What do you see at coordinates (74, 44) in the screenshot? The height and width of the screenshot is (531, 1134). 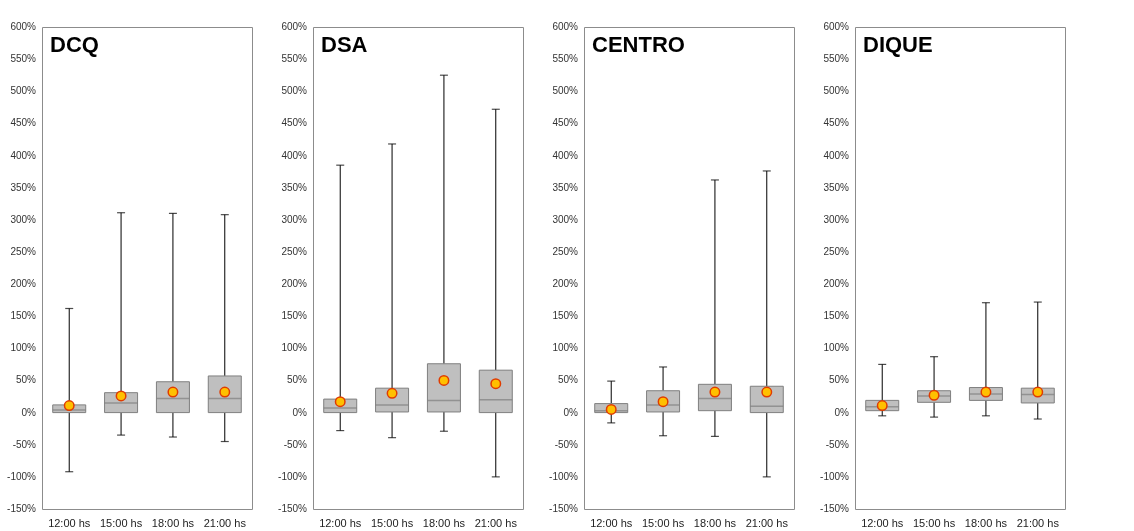 I see `chart-title: DCQ` at bounding box center [74, 44].